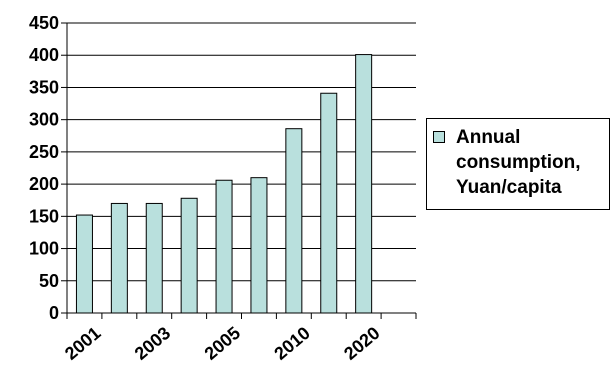 This screenshot has width=612, height=385. I want to click on bar-2001, so click(84, 264).